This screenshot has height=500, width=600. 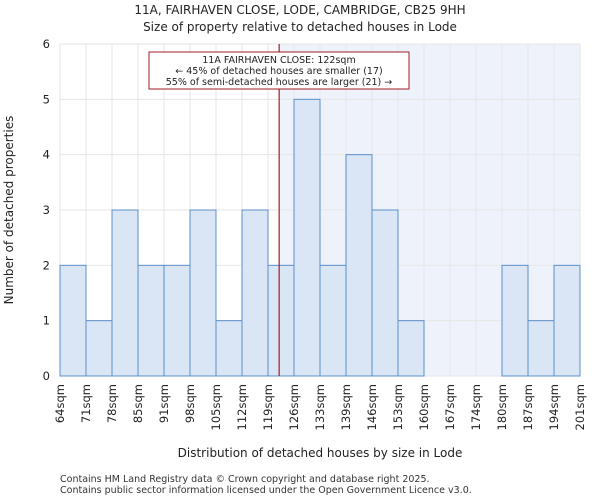 What do you see at coordinates (372, 407) in the screenshot?
I see `x-tick-label: 146sqm` at bounding box center [372, 407].